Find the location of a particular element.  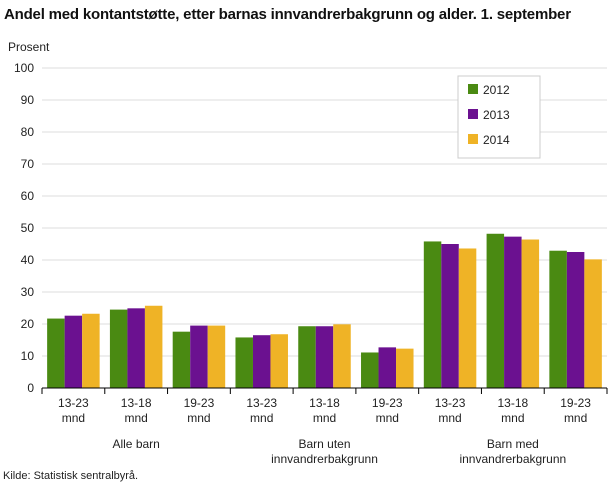

source: Kilde: Statistisk sentralbyrå. is located at coordinates (71, 476).